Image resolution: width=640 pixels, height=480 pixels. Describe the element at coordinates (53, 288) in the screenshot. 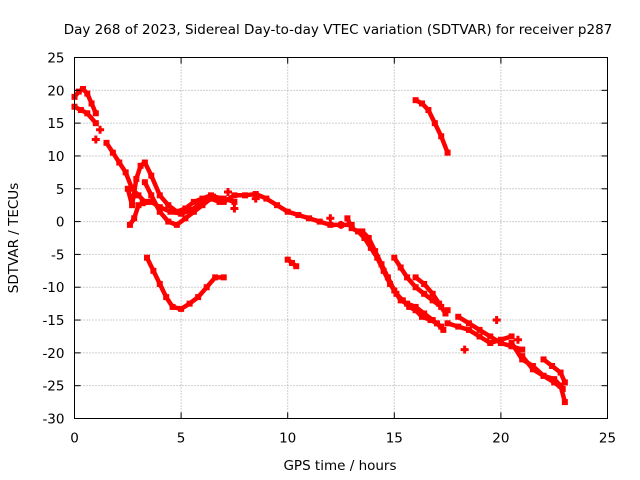

I see `y-tick-label: -10` at that location.